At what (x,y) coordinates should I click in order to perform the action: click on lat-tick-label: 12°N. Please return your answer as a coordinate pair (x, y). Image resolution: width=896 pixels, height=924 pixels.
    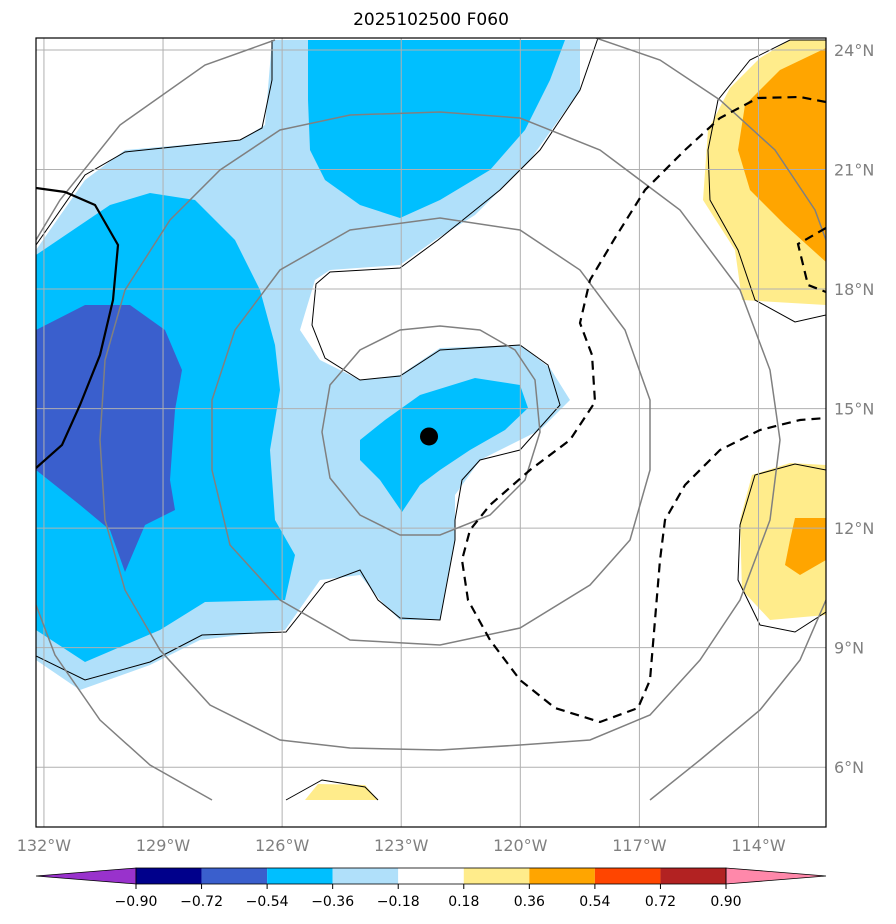
    Looking at the image, I should click on (854, 528).